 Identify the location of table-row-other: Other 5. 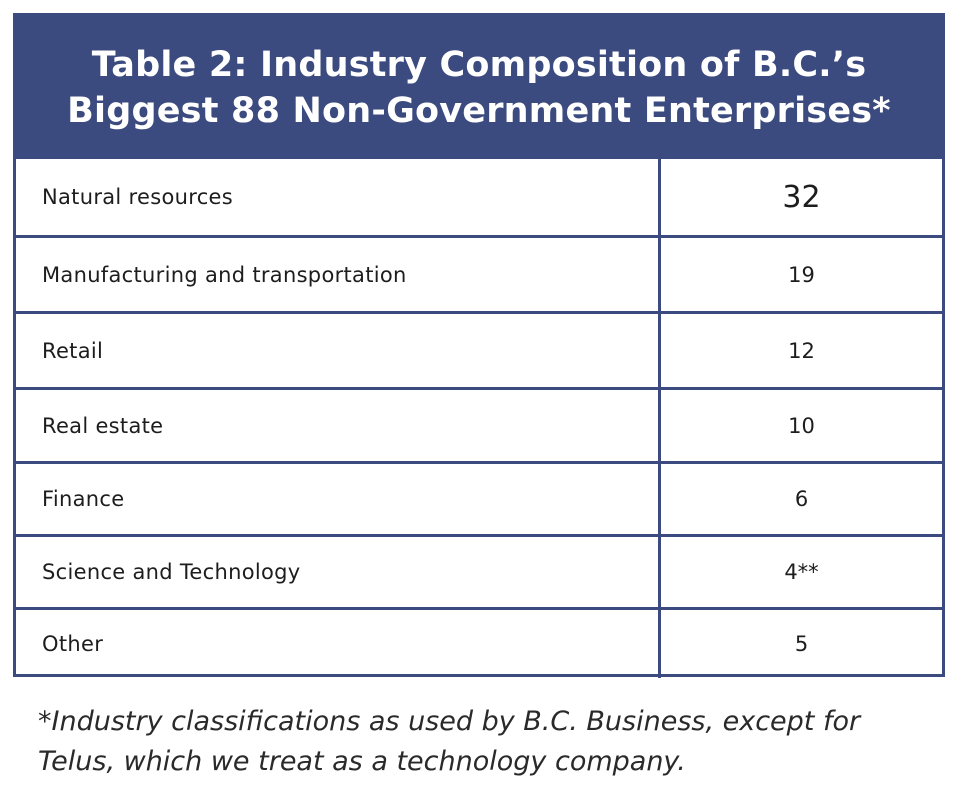
(479, 642).